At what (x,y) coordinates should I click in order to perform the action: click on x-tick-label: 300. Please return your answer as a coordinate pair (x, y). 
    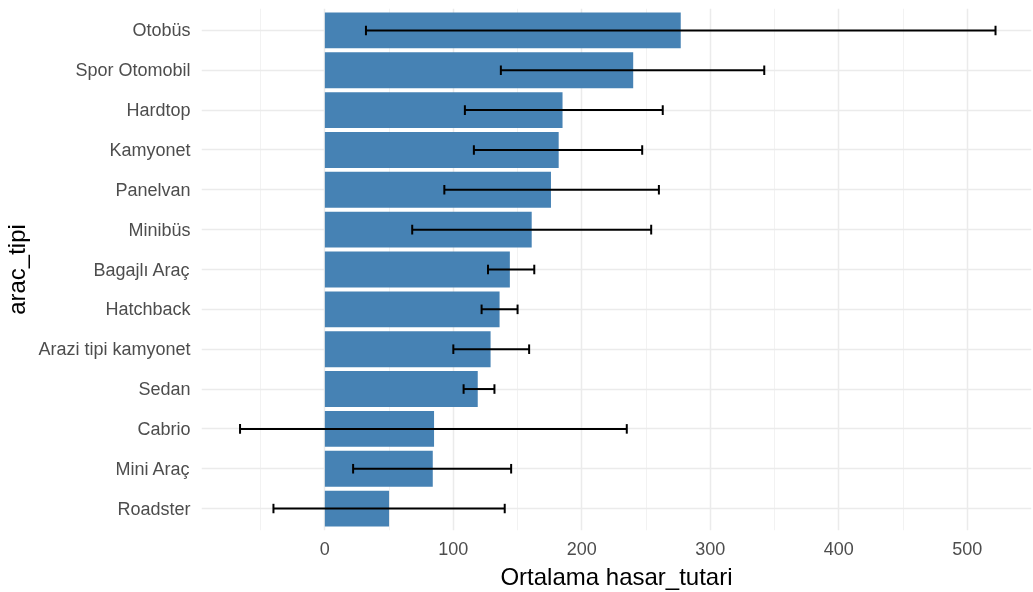
    Looking at the image, I should click on (710, 548).